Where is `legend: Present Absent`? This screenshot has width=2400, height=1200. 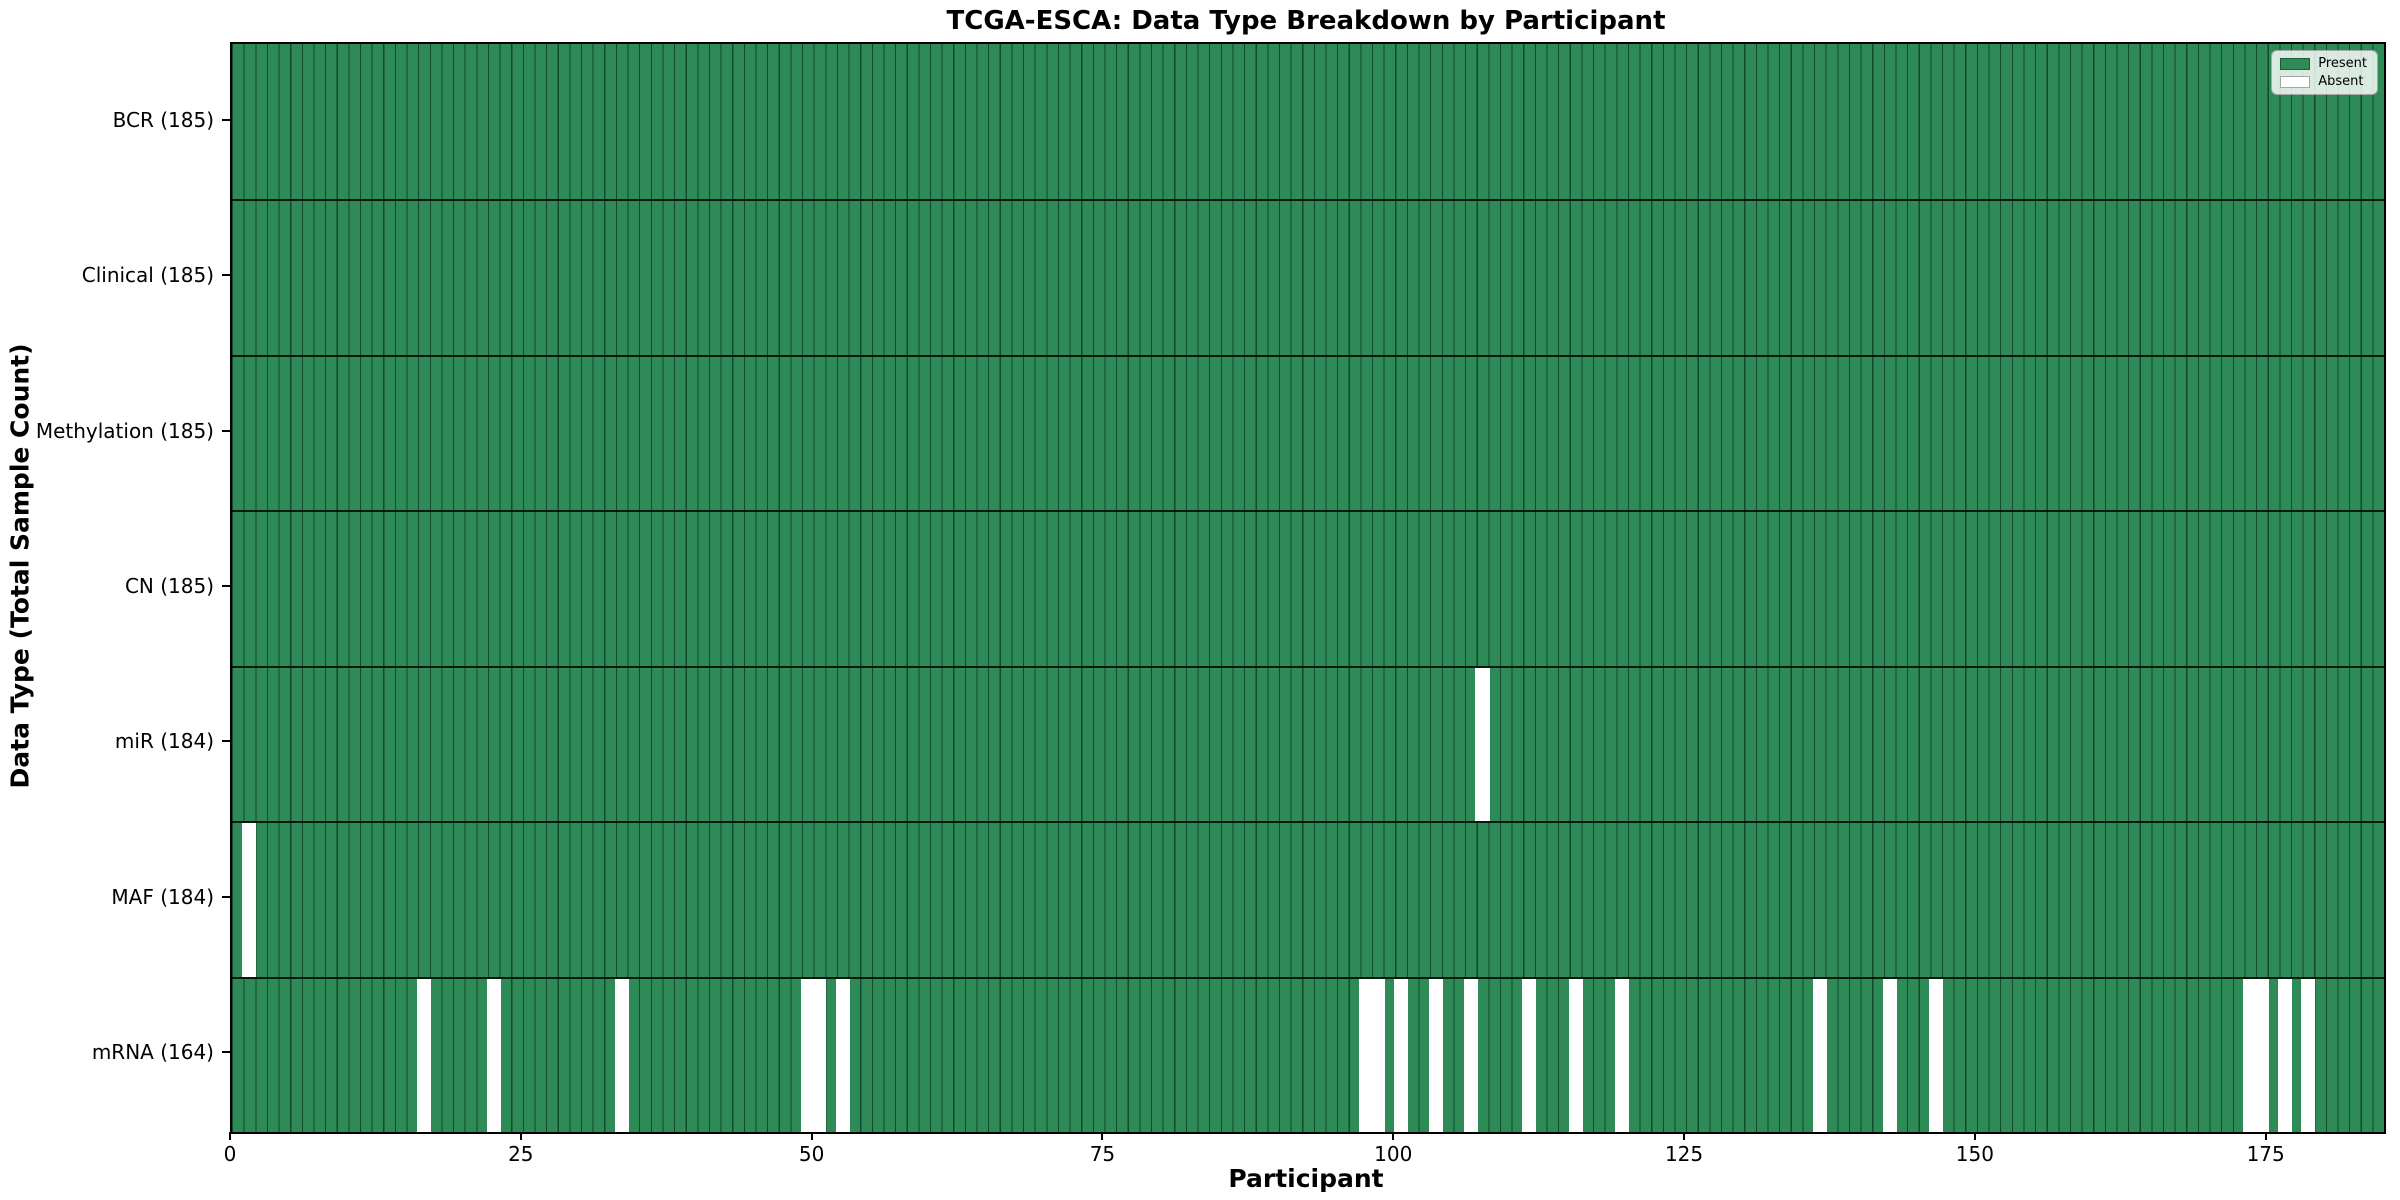 legend: Present Absent is located at coordinates (2324, 72).